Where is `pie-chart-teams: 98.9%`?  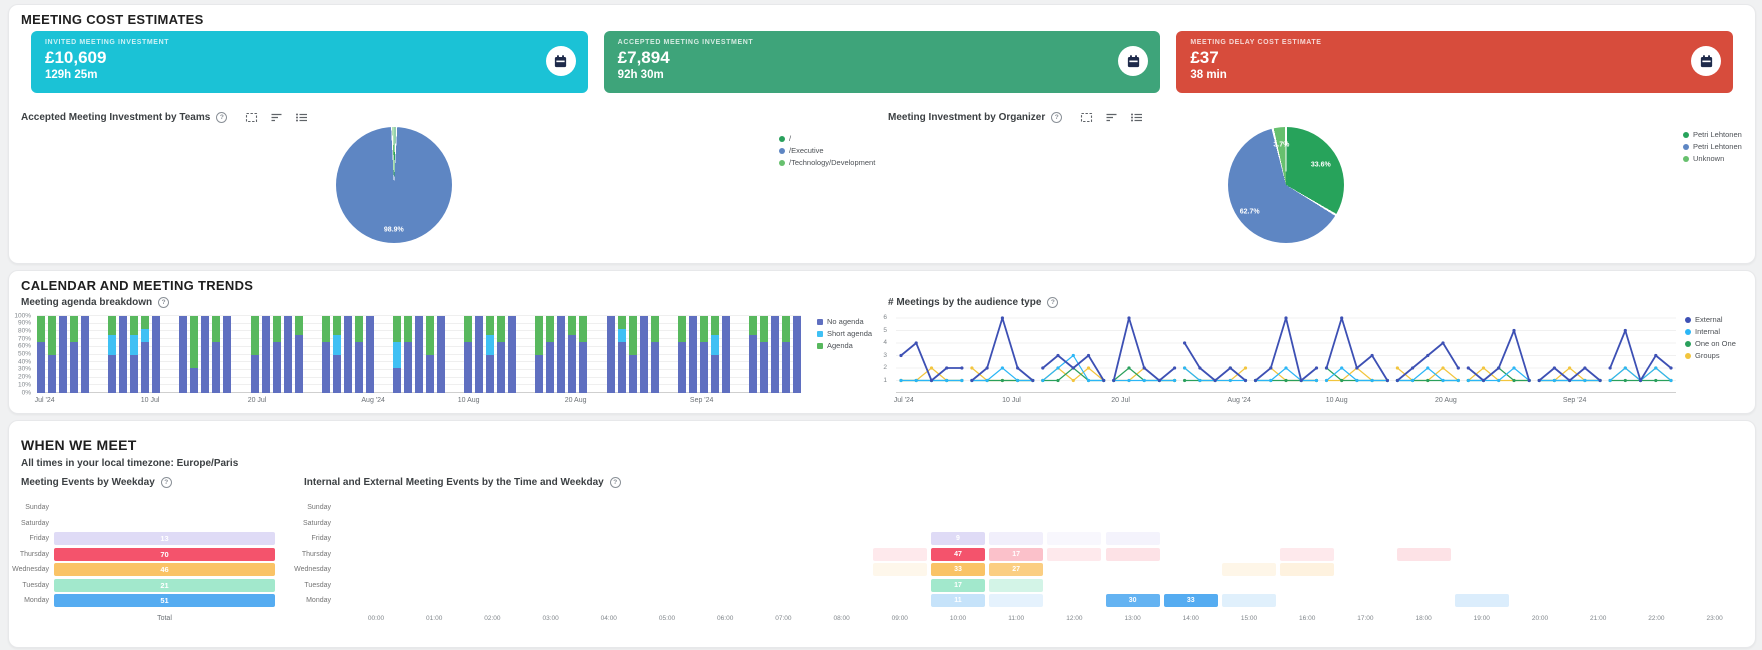
pie-chart-teams: 98.9% is located at coordinates (394, 185).